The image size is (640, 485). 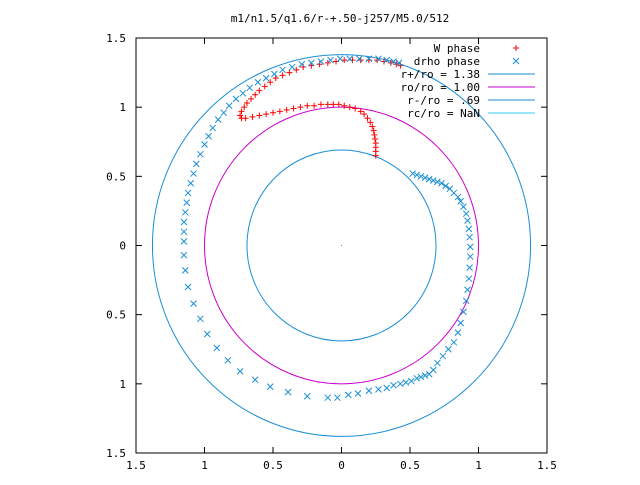 I want to click on y-tick-label: 1, so click(x=122, y=384).